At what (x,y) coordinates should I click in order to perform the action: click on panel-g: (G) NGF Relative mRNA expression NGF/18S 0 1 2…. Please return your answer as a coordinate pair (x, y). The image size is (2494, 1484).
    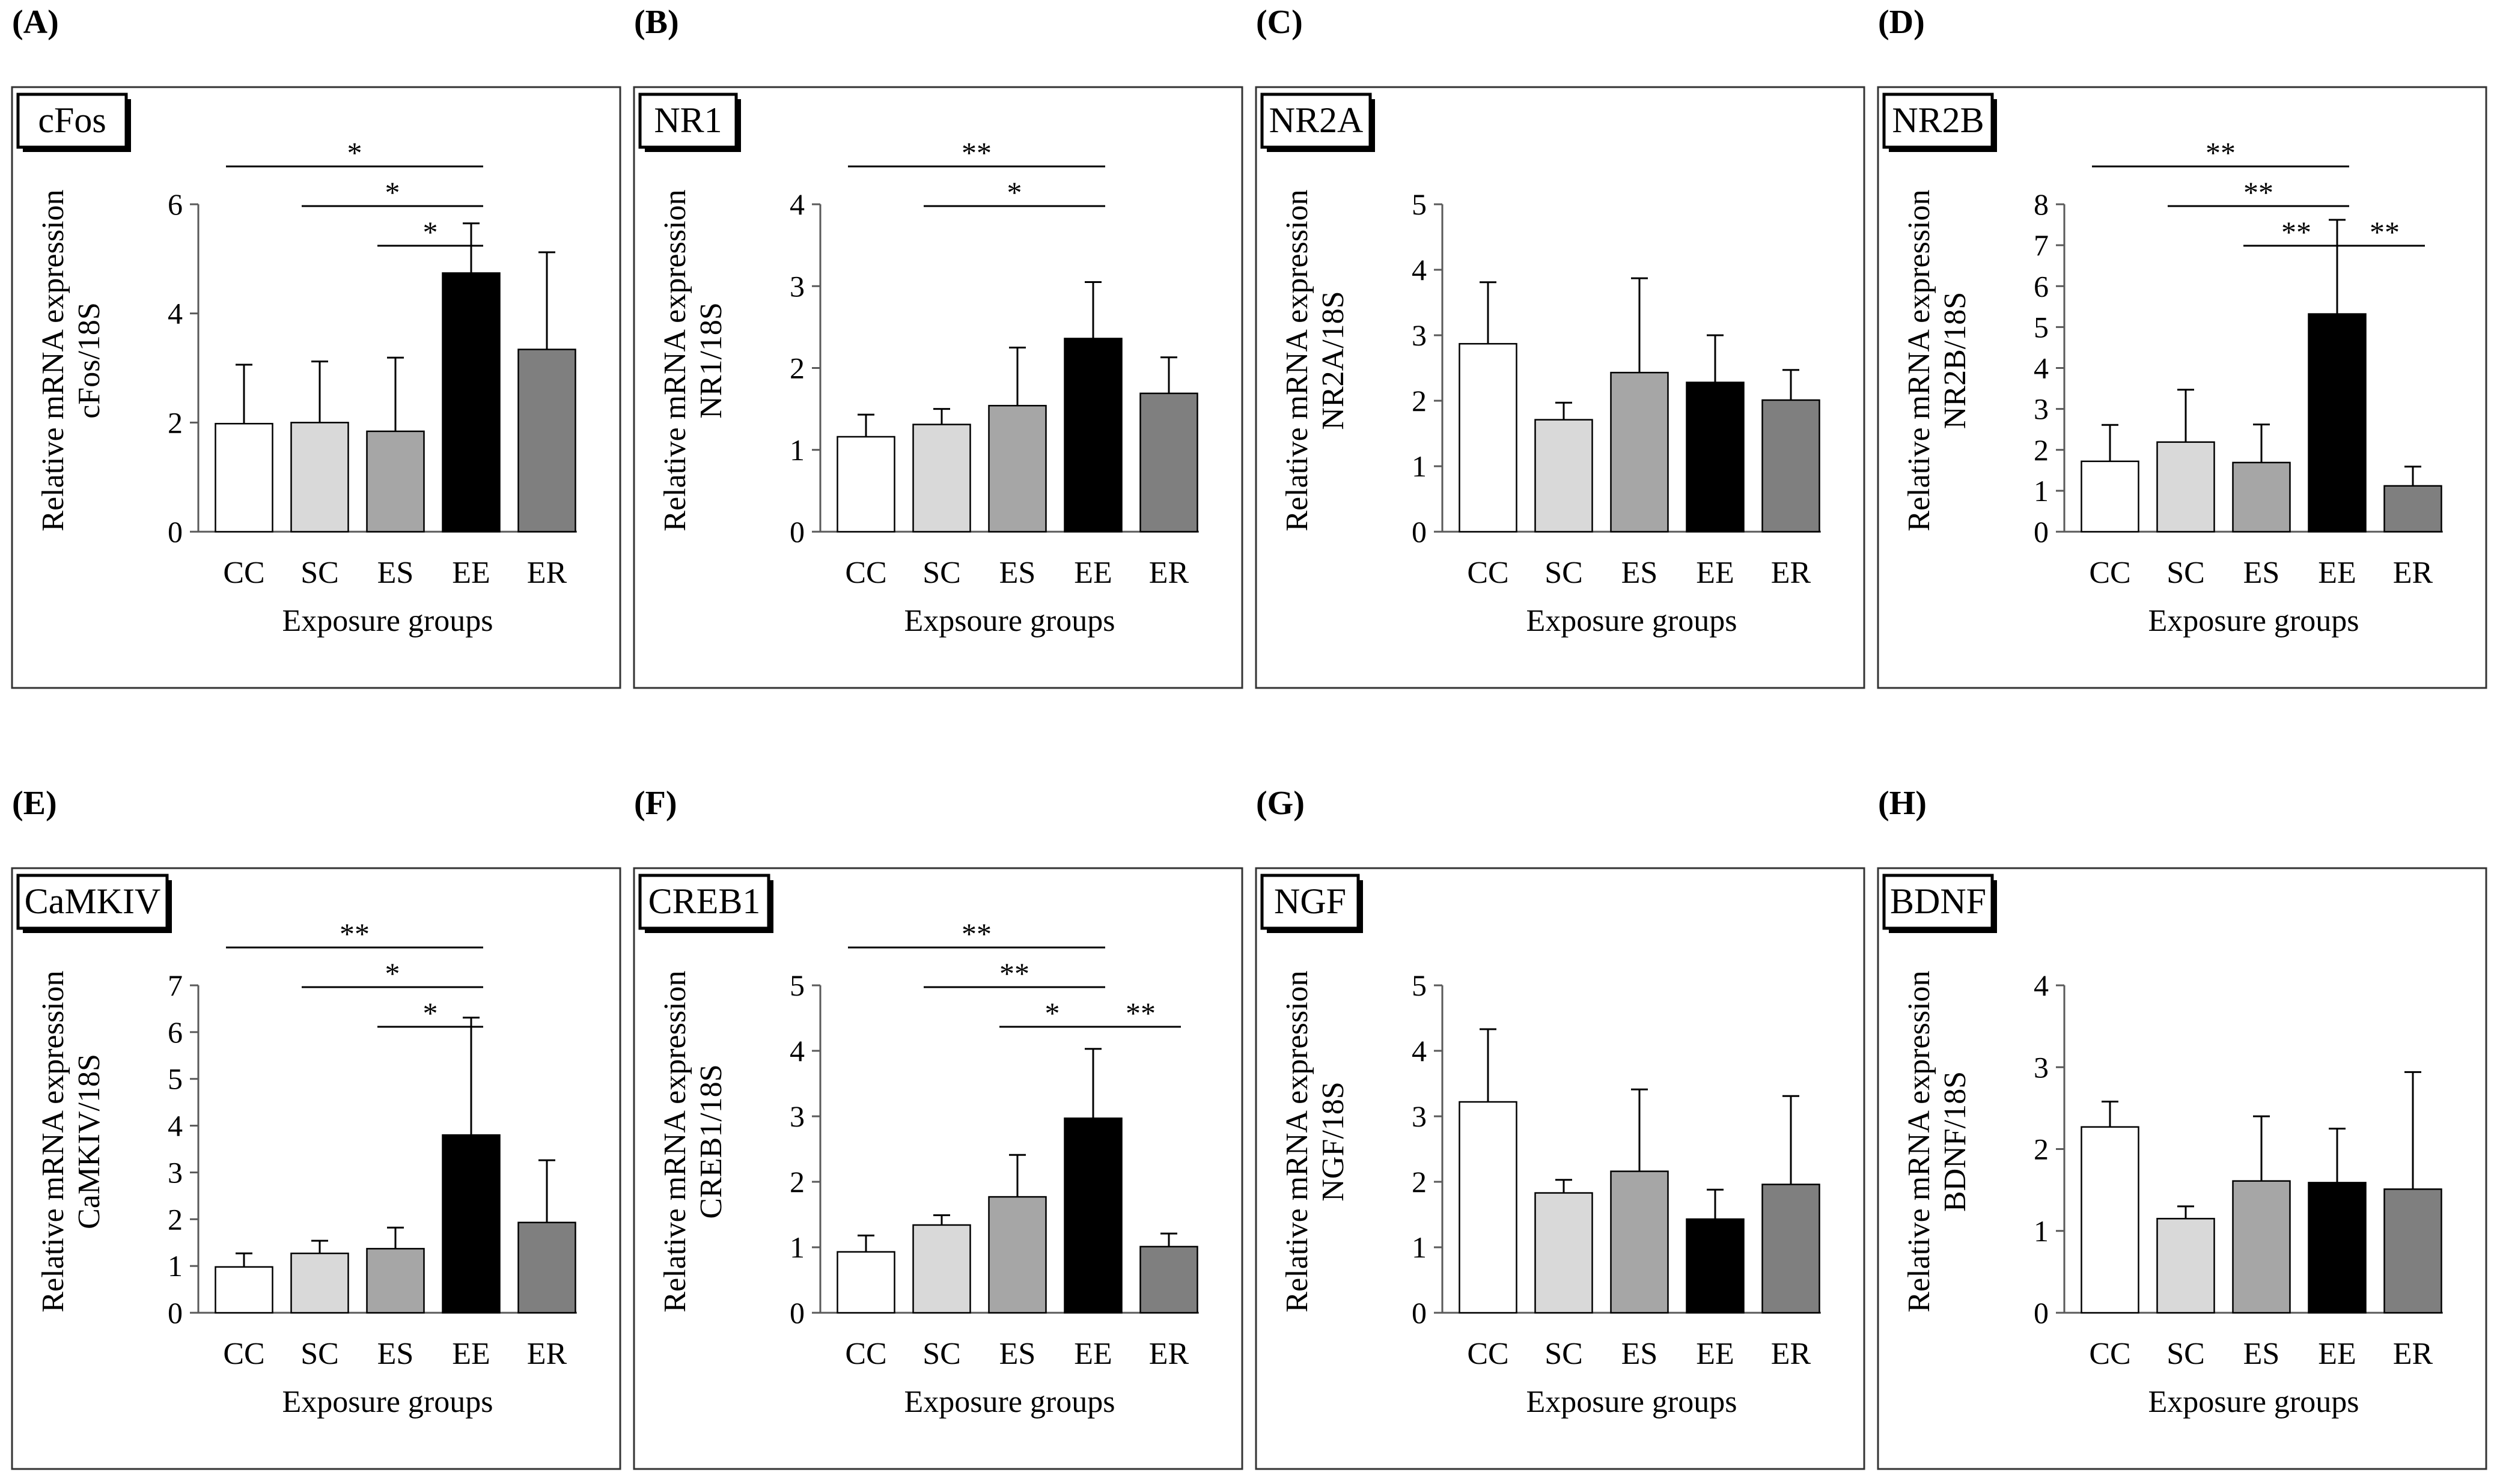
    Looking at the image, I should click on (1560, 1127).